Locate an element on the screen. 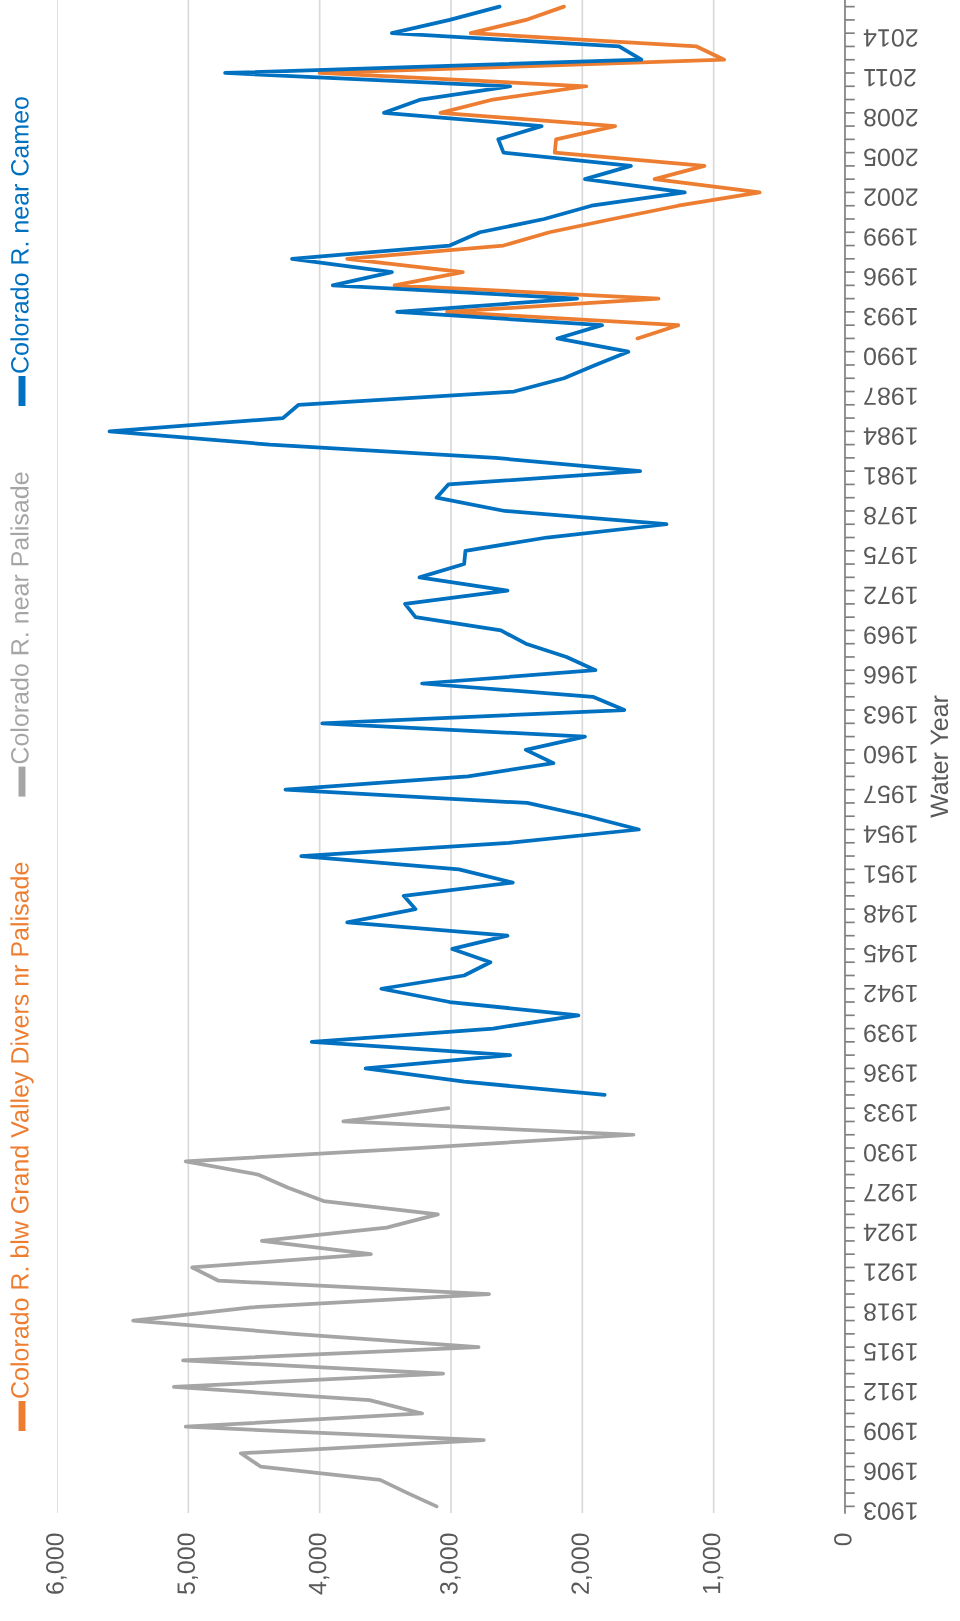 Image resolution: width=960 pixels, height=1621 pixels. y-tick-label: 1927 is located at coordinates (890, 1192).